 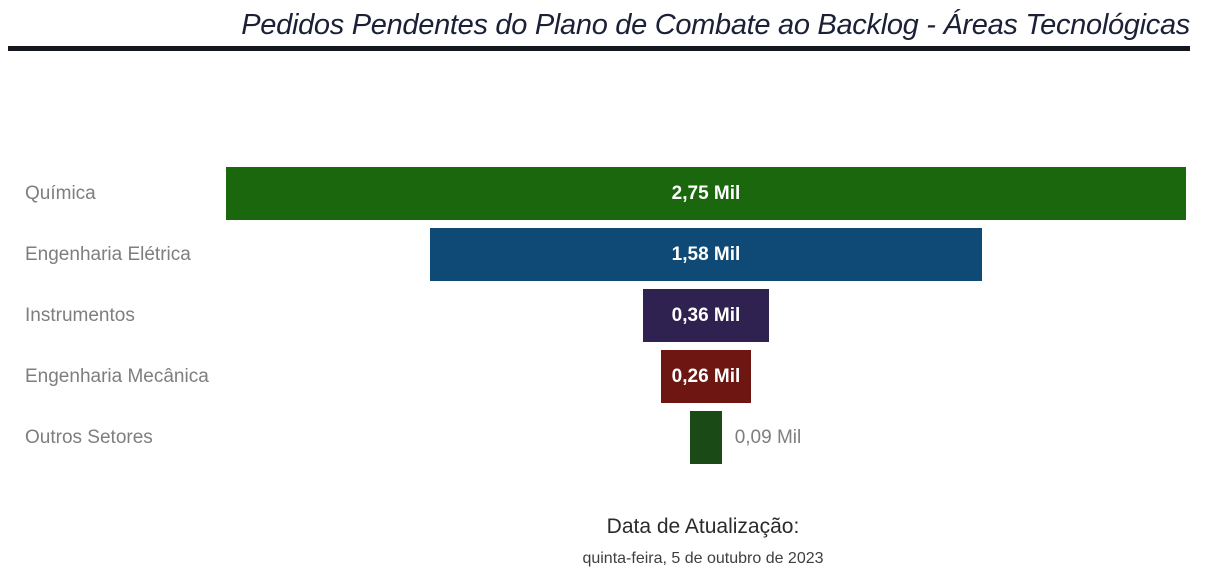 I want to click on update-date-title: Data de Atualização:, so click(x=703, y=526).